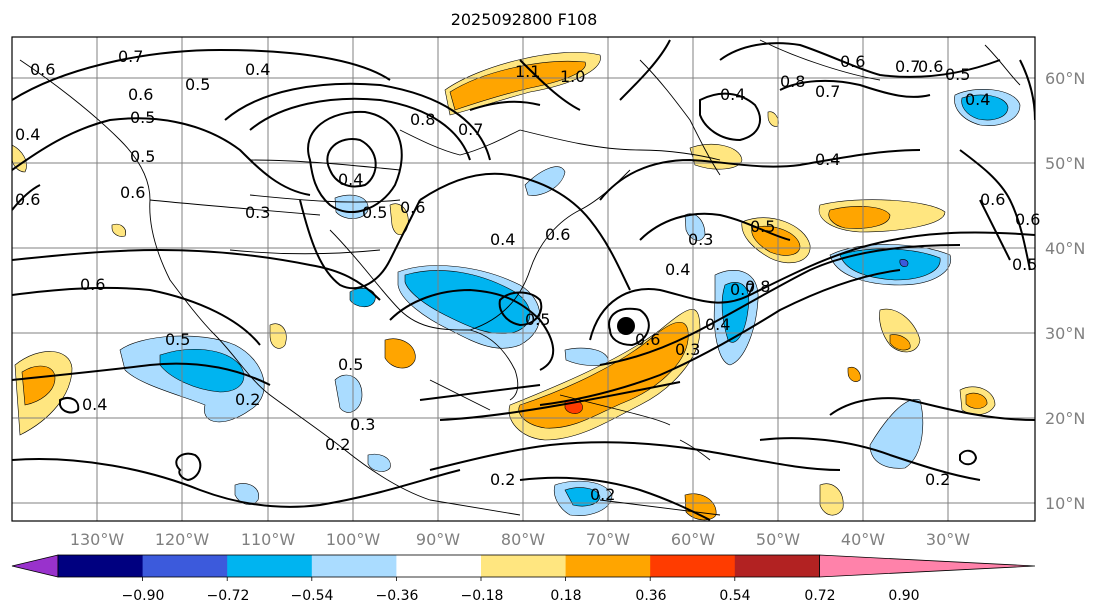 The height and width of the screenshot is (615, 1105). What do you see at coordinates (97, 539) in the screenshot?
I see `lon-label: 130°W` at bounding box center [97, 539].